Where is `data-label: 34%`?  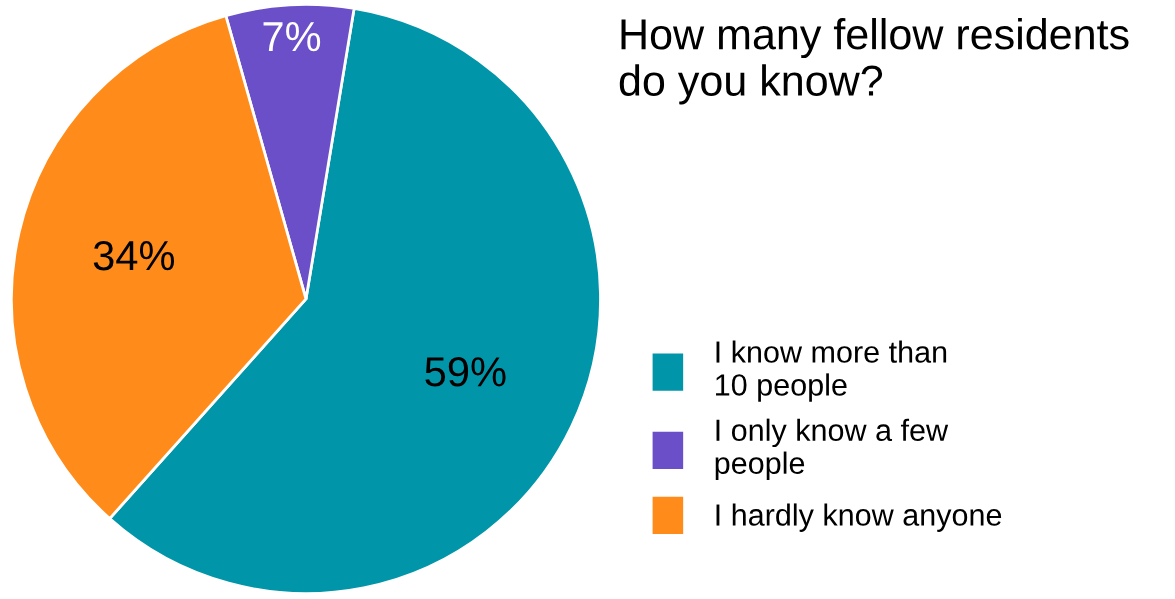
data-label: 34% is located at coordinates (134, 255).